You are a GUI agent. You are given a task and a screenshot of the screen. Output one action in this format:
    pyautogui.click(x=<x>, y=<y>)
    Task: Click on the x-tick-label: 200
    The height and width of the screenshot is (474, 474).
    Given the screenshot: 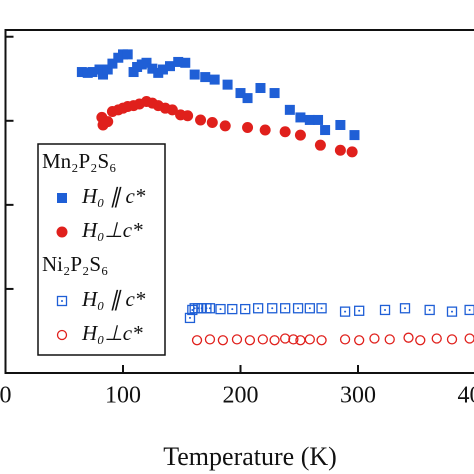 What is the action you would take?
    pyautogui.click(x=241, y=396)
    